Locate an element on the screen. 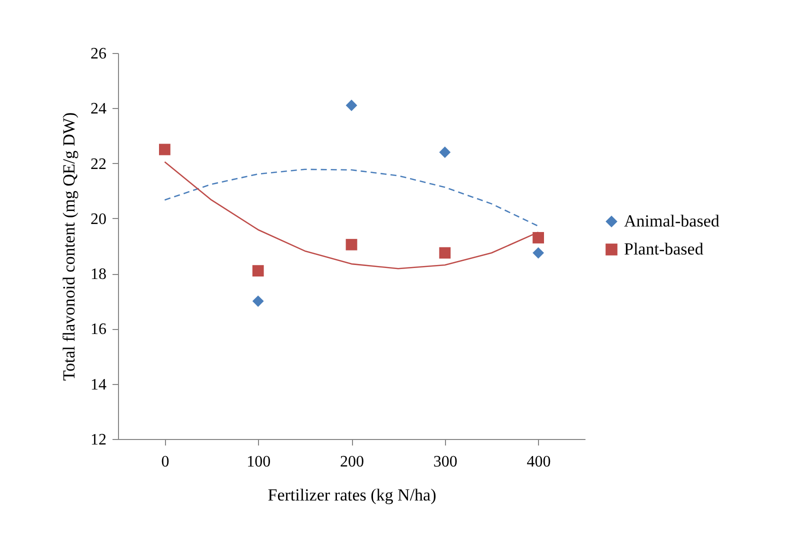 Image resolution: width=791 pixels, height=547 pixels. y-tick-label: 20 is located at coordinates (98, 219).